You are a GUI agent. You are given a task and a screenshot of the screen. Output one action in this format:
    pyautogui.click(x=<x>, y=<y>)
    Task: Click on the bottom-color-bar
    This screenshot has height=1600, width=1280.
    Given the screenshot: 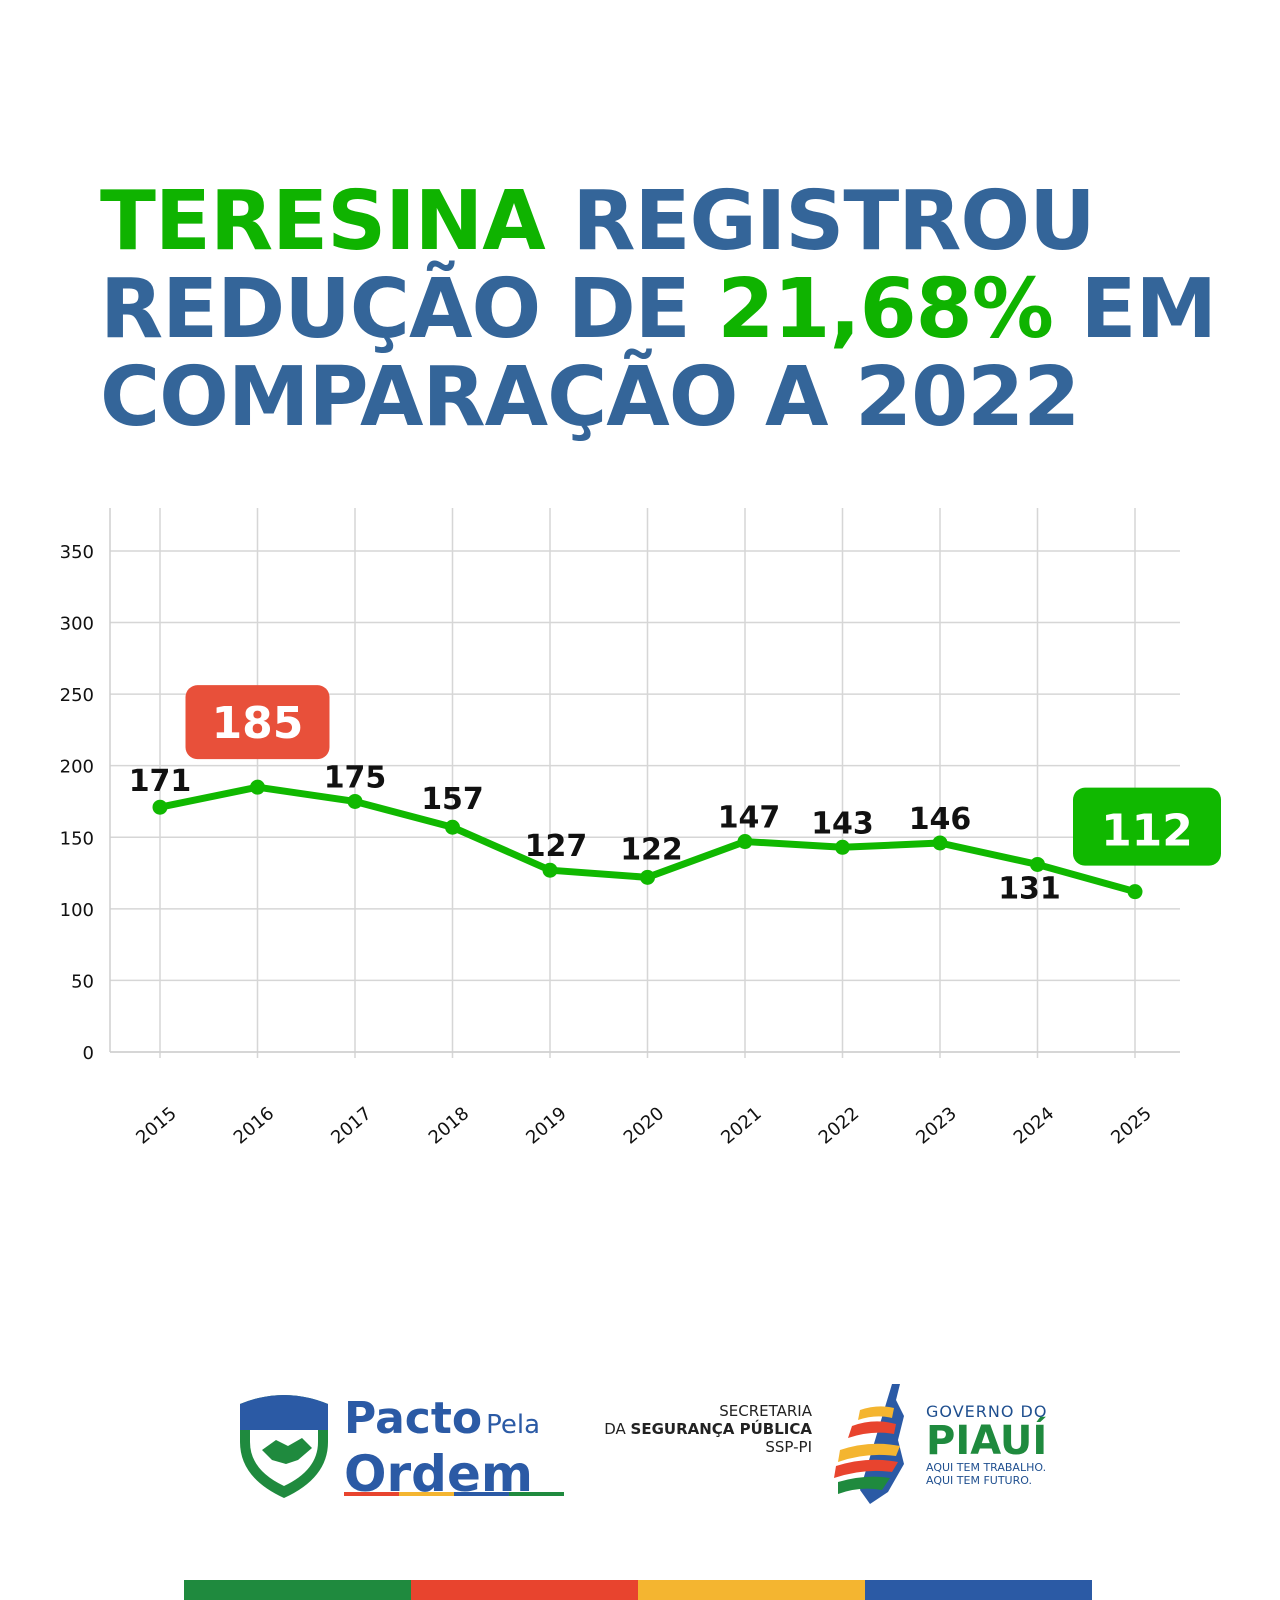 What is the action you would take?
    pyautogui.click(x=638, y=1590)
    